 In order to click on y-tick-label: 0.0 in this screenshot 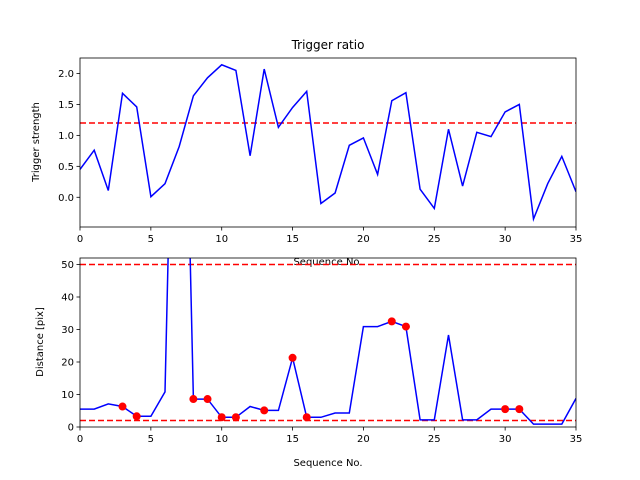, I will do `click(66, 198)`.